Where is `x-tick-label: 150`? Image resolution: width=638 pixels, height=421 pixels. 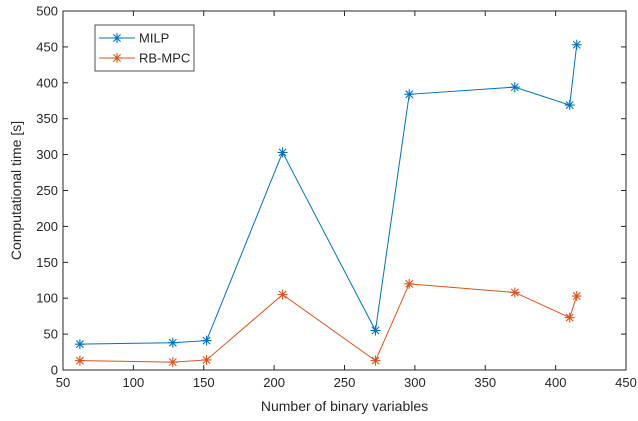 x-tick-label: 150 is located at coordinates (204, 382).